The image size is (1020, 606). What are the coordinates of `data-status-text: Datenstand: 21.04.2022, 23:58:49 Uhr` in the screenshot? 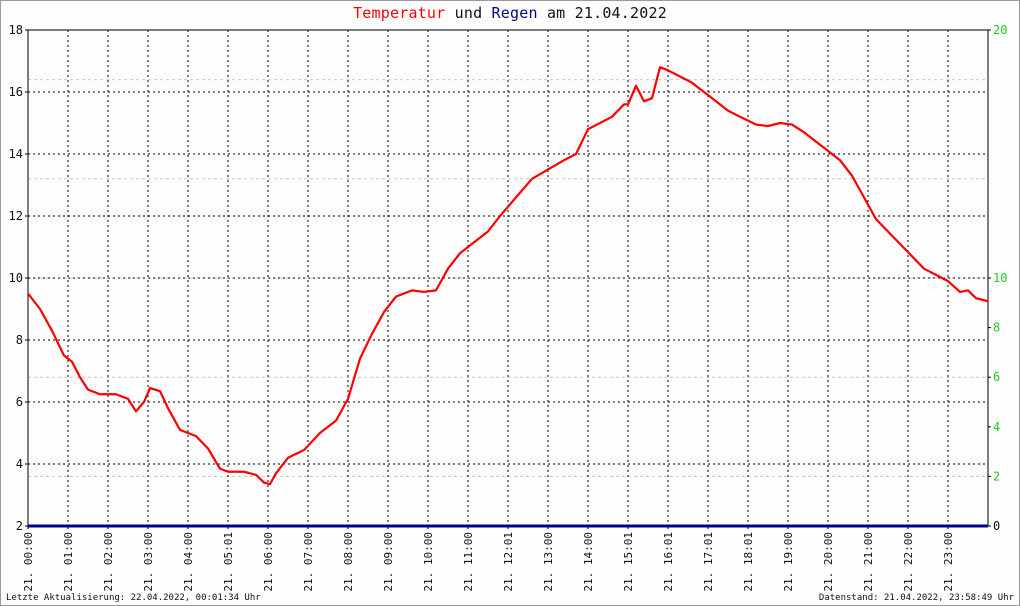 It's located at (916, 598).